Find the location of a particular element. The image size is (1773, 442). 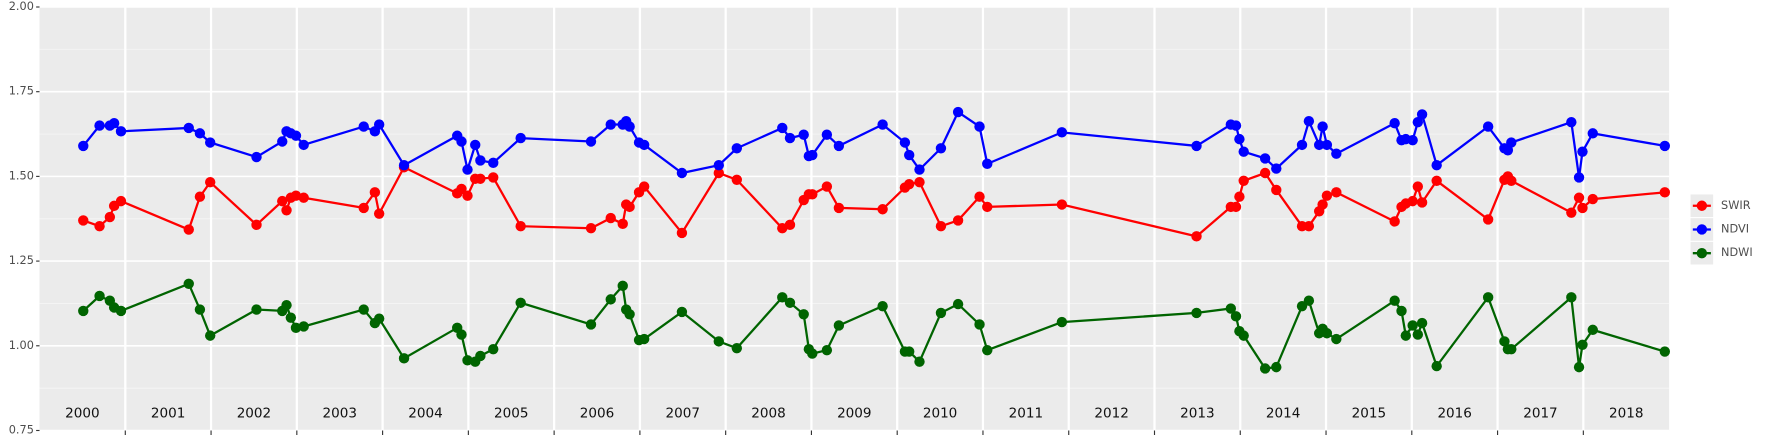

x-tick-label: 2013 is located at coordinates (1197, 414).